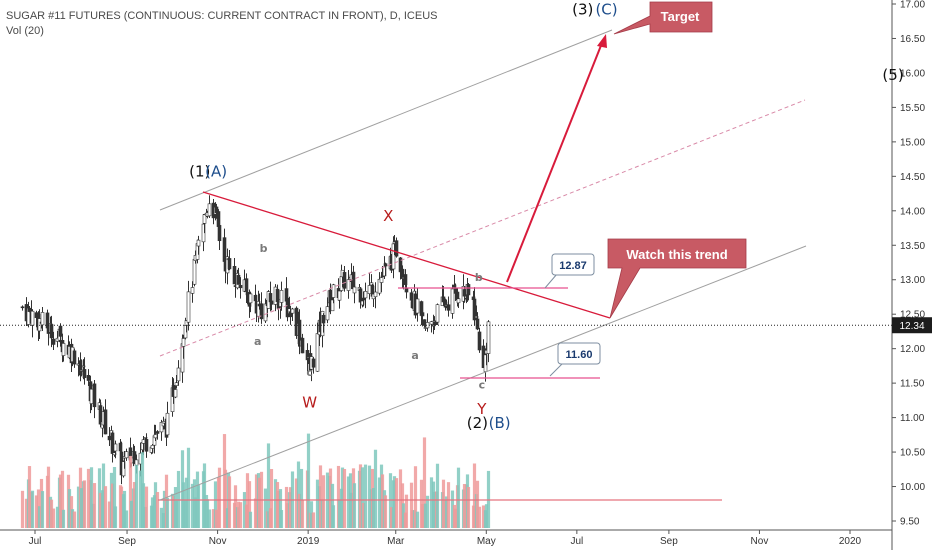  Describe the element at coordinates (199, 171) in the screenshot. I see `wave-label: (1)` at that location.